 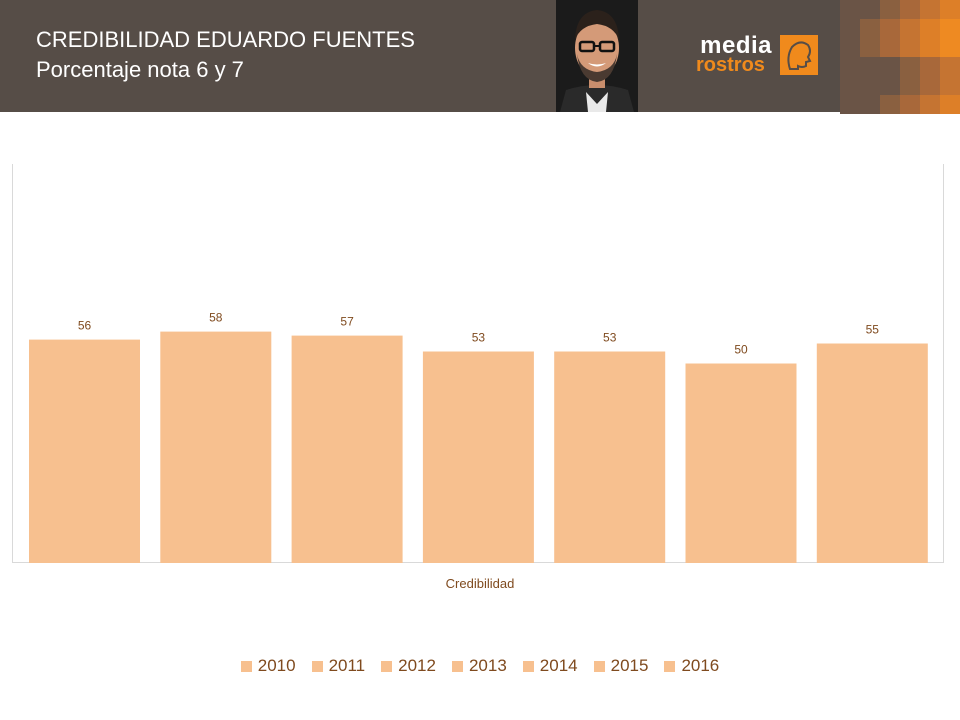 I want to click on legend-item-2012: 2012, so click(x=408, y=666).